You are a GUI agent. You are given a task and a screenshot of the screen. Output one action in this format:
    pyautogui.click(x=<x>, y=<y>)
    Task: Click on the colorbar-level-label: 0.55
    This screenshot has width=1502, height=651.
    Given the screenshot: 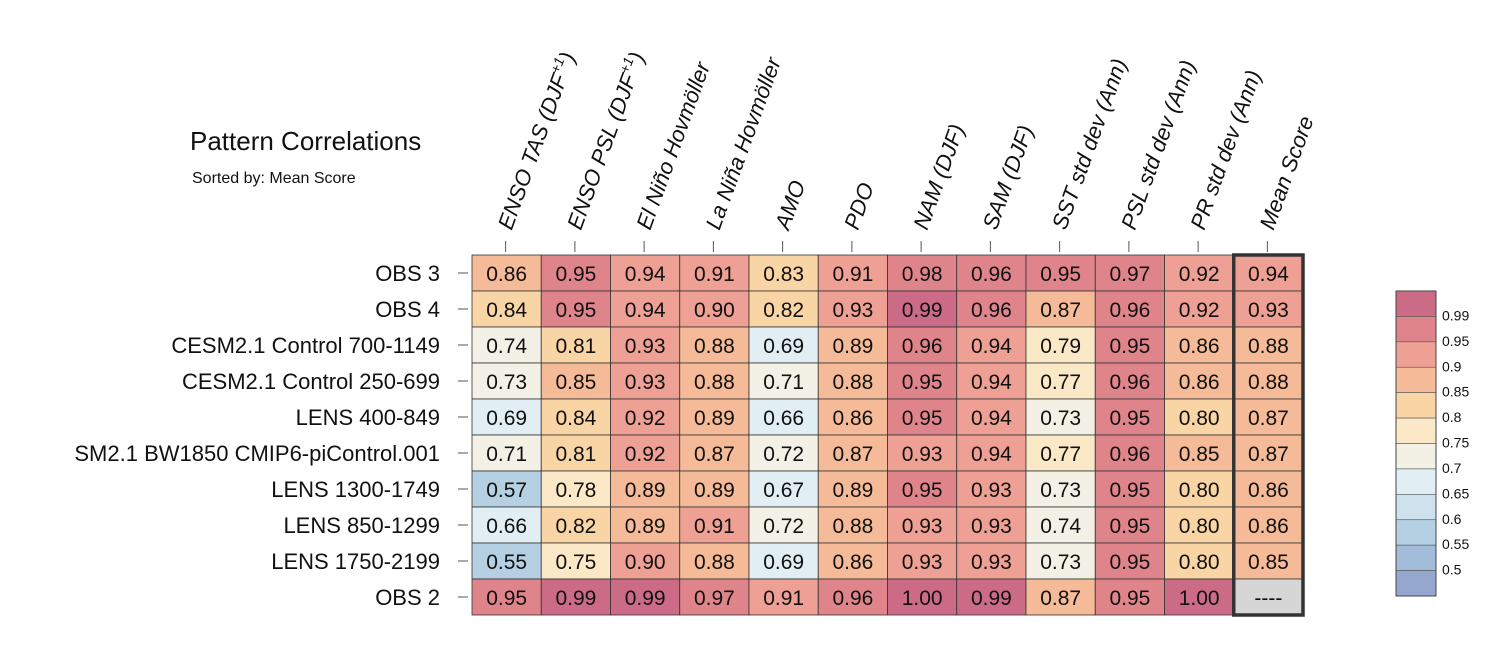 What is the action you would take?
    pyautogui.click(x=1455, y=544)
    